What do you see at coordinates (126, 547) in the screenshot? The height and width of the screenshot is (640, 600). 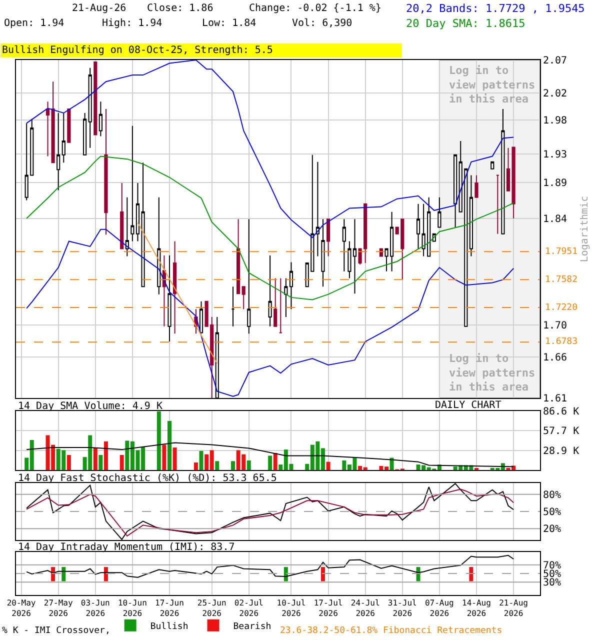 I see `chart-title: 14 Day Intraday Momentum (IMI): 83.7` at bounding box center [126, 547].